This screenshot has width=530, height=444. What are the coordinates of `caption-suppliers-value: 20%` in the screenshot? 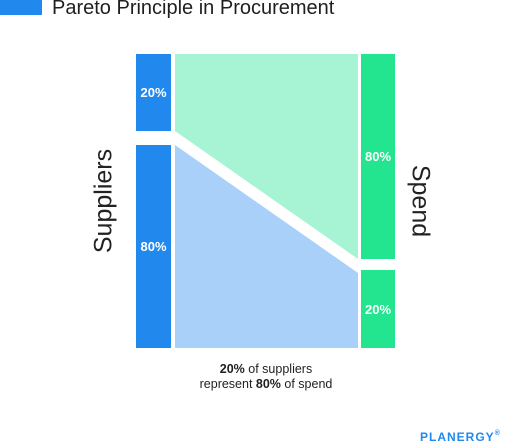 It's located at (232, 369).